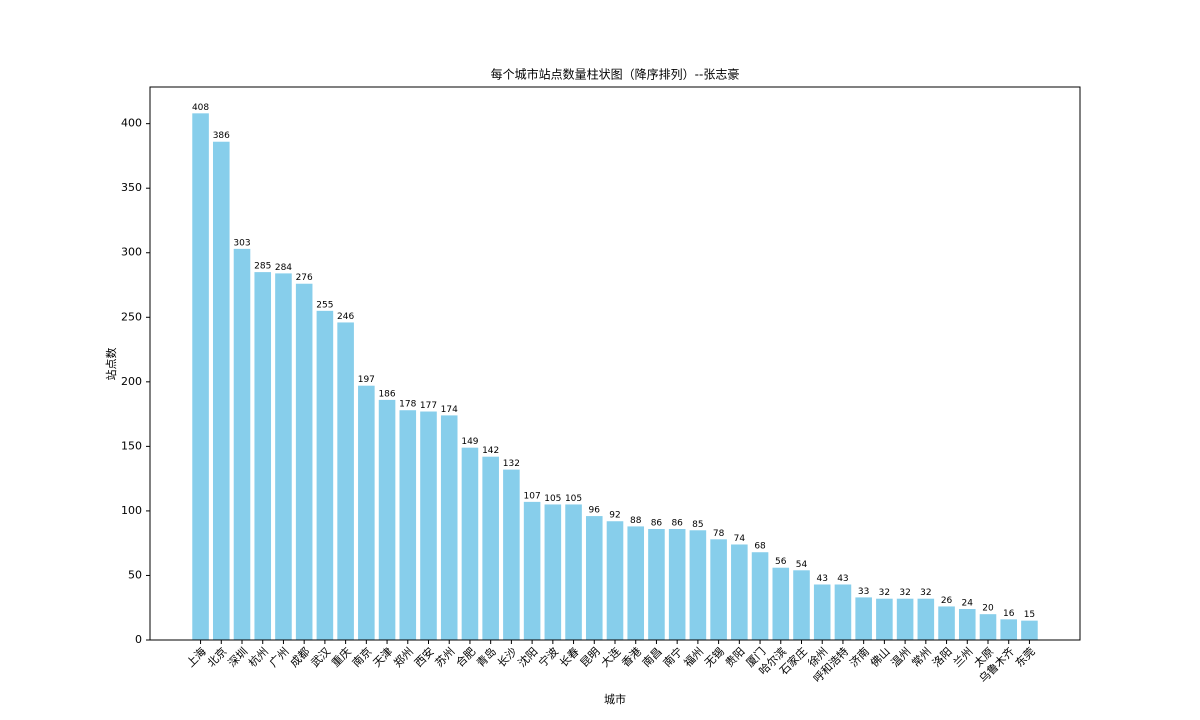 This screenshot has width=1200, height=720. What do you see at coordinates (569, 657) in the screenshot?
I see `x-tick-label: 长春` at bounding box center [569, 657].